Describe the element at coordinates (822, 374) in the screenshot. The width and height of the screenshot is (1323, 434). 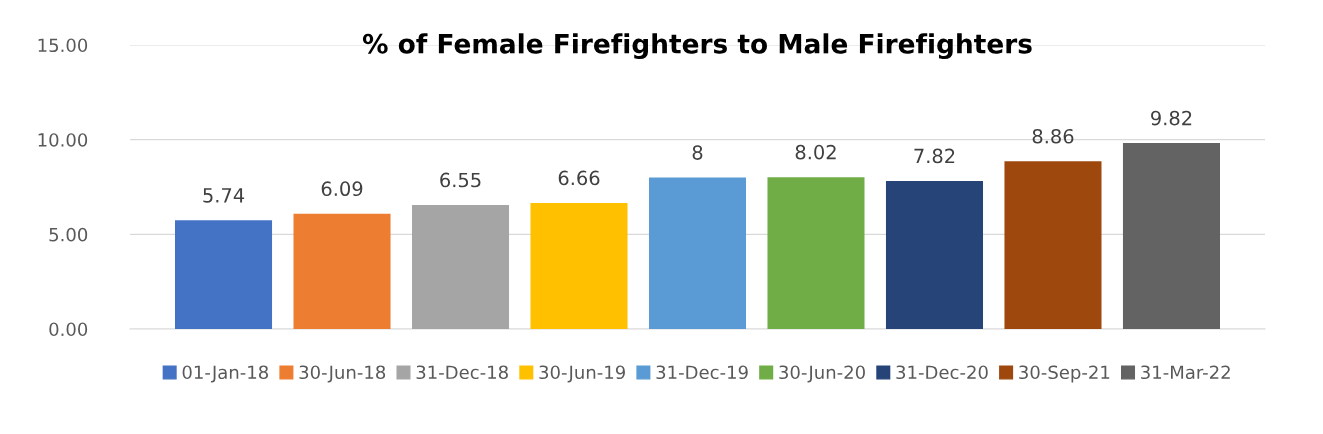
I see `legend-label: 30-Jun-20` at that location.